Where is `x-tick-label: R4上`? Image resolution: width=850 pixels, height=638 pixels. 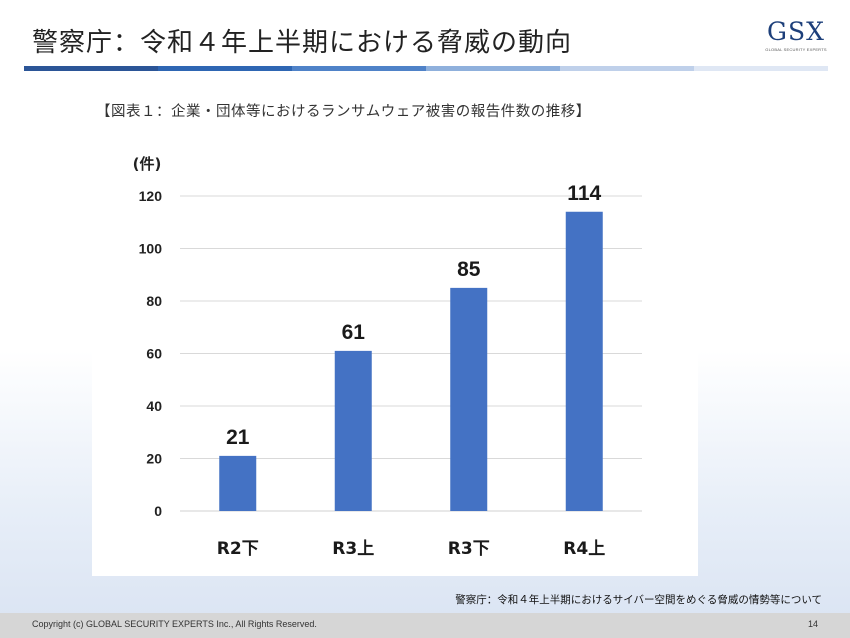
x-tick-label: R4上 is located at coordinates (584, 549).